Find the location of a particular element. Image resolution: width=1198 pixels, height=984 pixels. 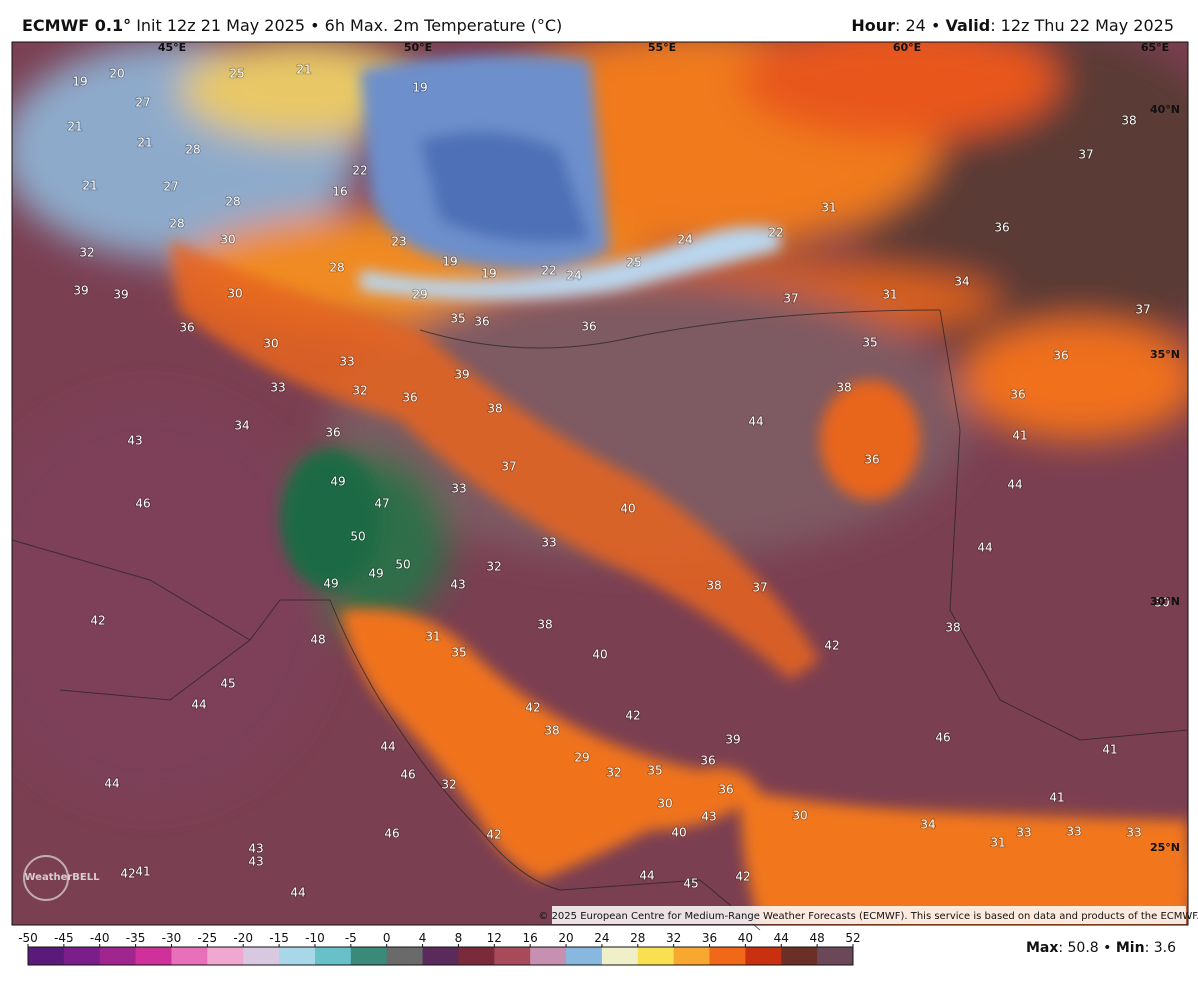

graticule-label: 65°E is located at coordinates (1155, 47).